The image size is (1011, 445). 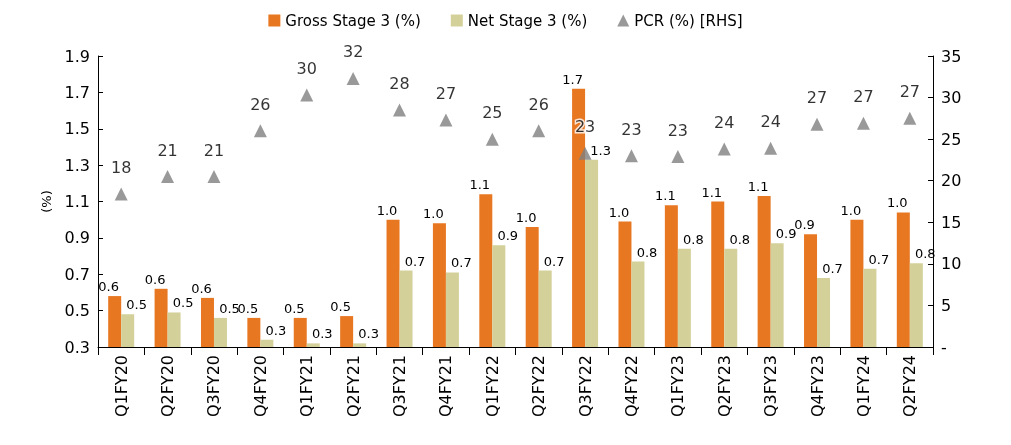 What do you see at coordinates (724, 386) in the screenshot?
I see `x-tick-label: Q2FY23` at bounding box center [724, 386].